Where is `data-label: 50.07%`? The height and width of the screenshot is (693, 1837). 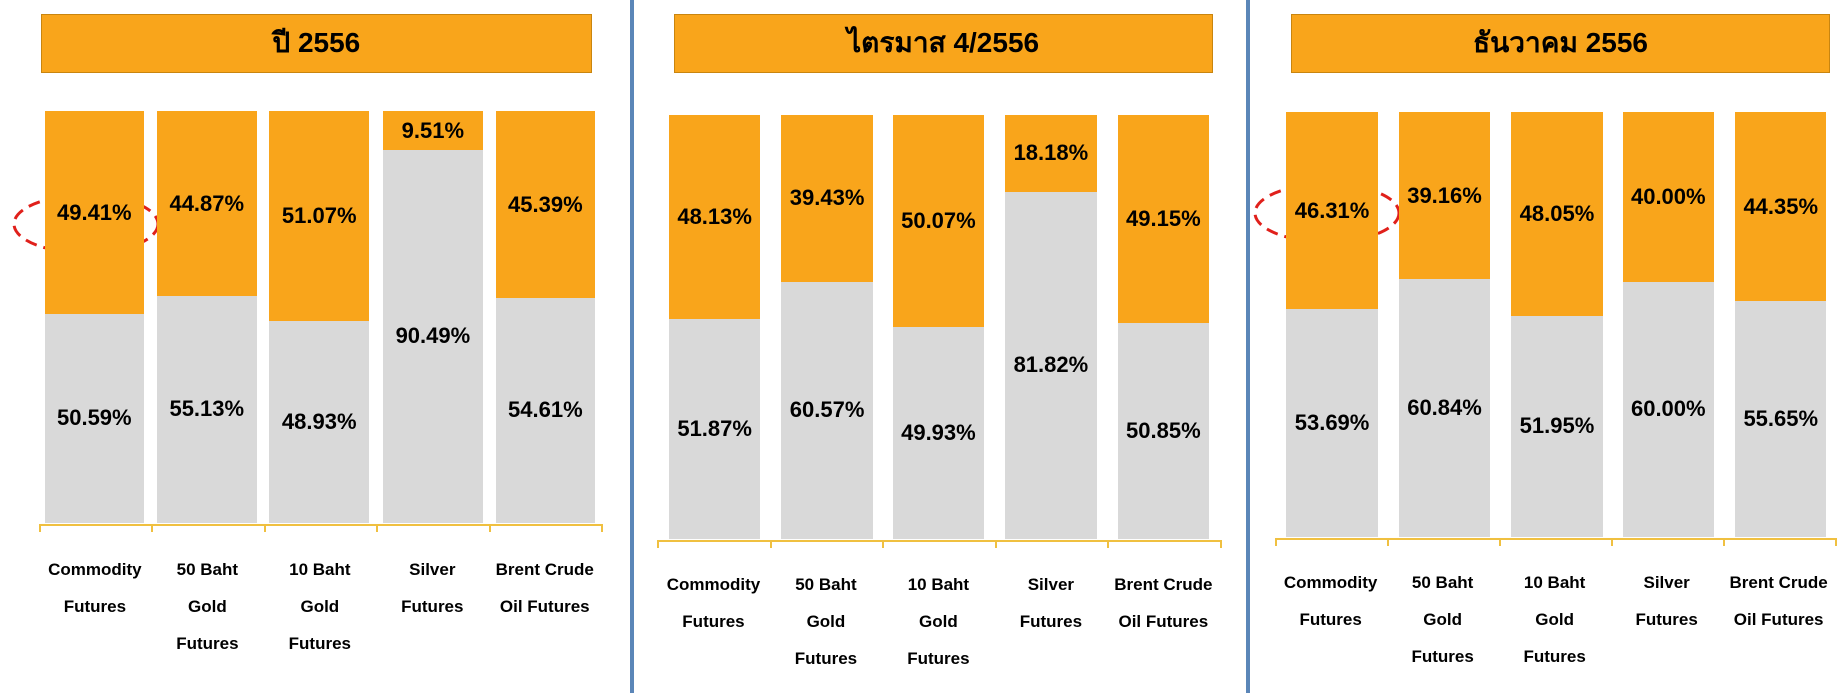 data-label: 50.07% is located at coordinates (938, 220).